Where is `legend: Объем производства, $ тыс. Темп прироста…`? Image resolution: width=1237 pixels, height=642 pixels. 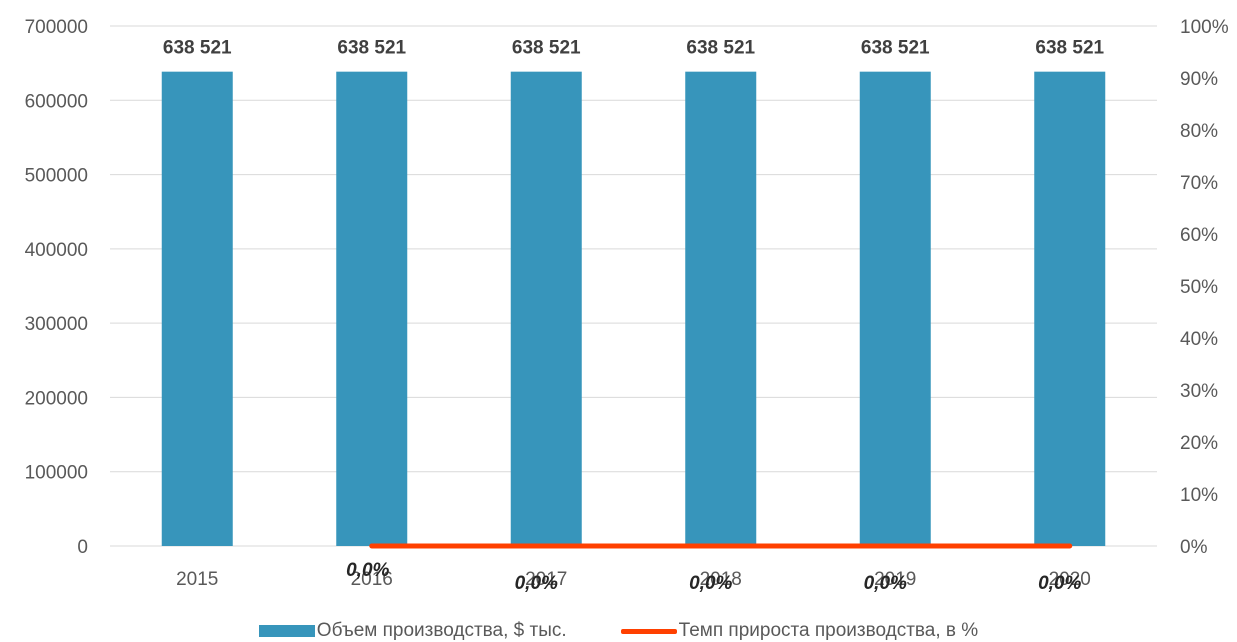 legend: Объем производства, $ тыс. Темп прироста… is located at coordinates (618, 630).